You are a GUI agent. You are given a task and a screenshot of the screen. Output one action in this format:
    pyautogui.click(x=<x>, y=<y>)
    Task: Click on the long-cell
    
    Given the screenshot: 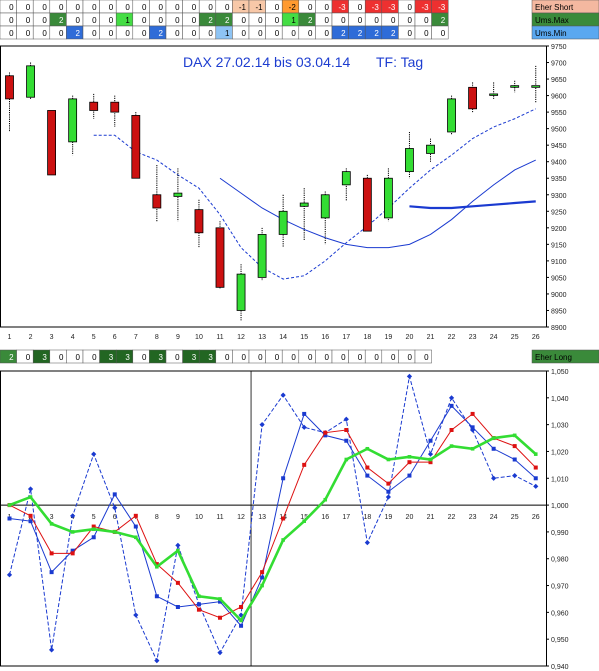 What is the action you would take?
    pyautogui.click(x=423, y=356)
    